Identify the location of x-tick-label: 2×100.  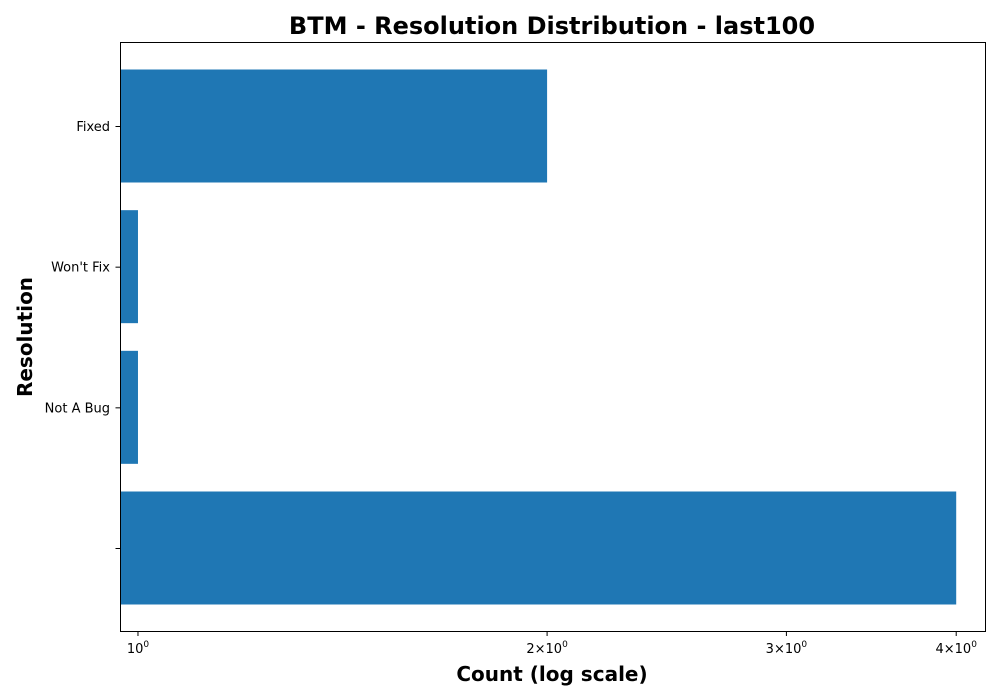
(547, 648).